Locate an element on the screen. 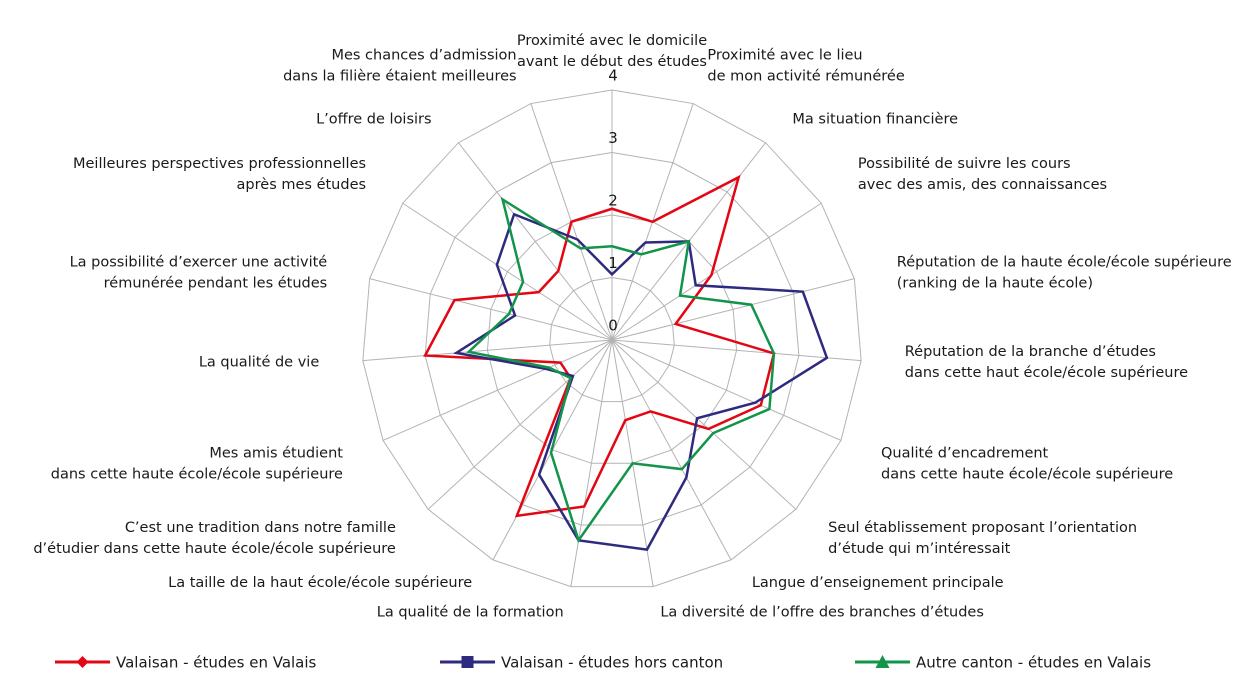  category-label-line: Réputation de la branche d’études is located at coordinates (1030, 352).